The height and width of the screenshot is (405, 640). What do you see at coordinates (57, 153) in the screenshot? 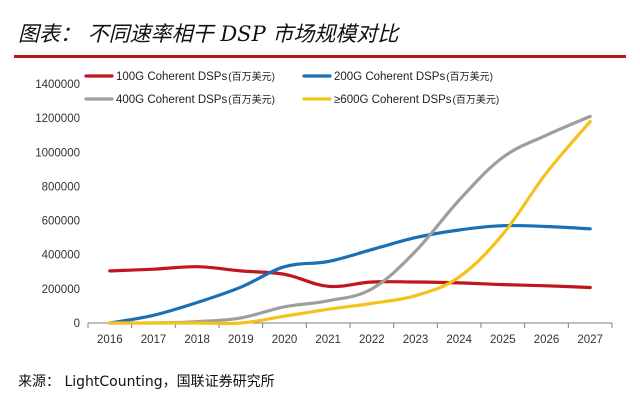
I see `y-tick-label: 1000000` at bounding box center [57, 153].